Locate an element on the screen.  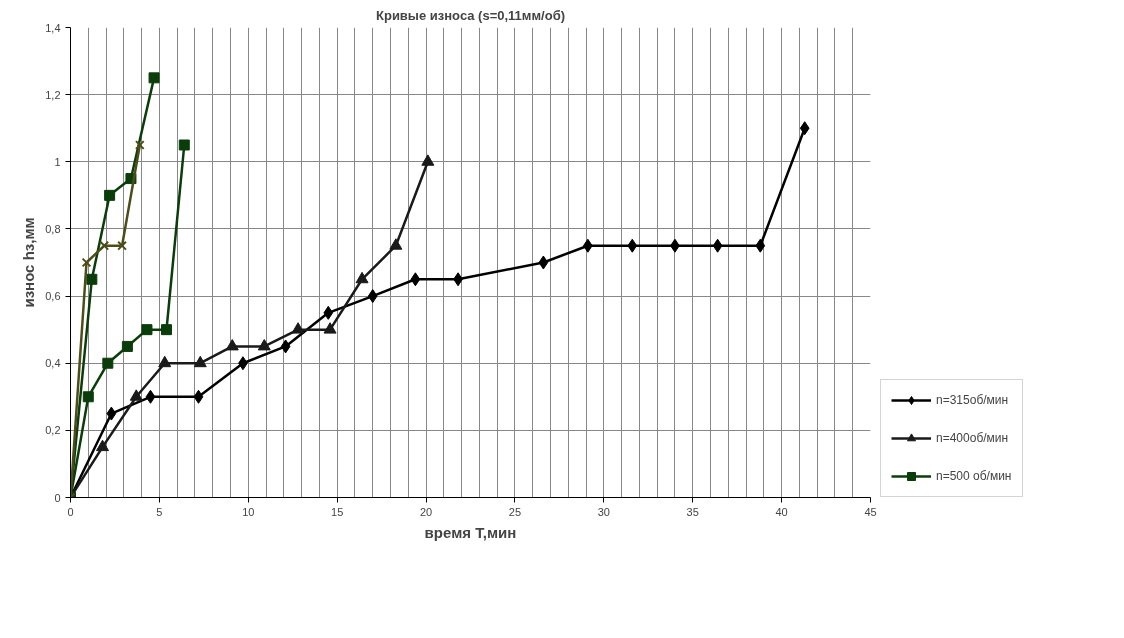
legend-label: n=400об/мин is located at coordinates (972, 438).